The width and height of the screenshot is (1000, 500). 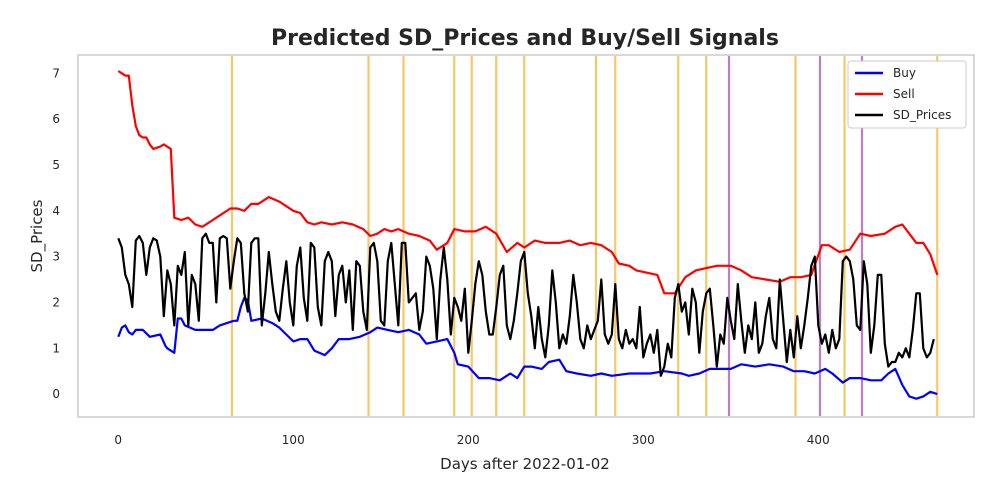 I want to click on x-tick-labels: 0 100 200 300 400, so click(x=471, y=440).